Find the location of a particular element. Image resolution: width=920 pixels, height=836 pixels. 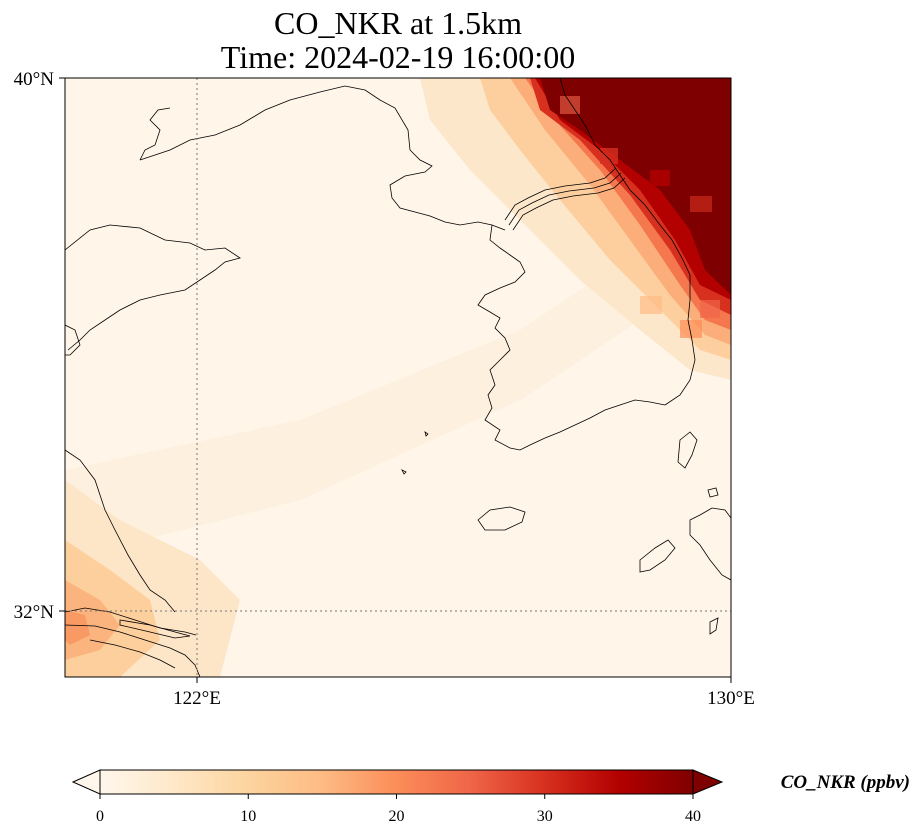

lon-tick-130e: 130°E is located at coordinates (731, 698).